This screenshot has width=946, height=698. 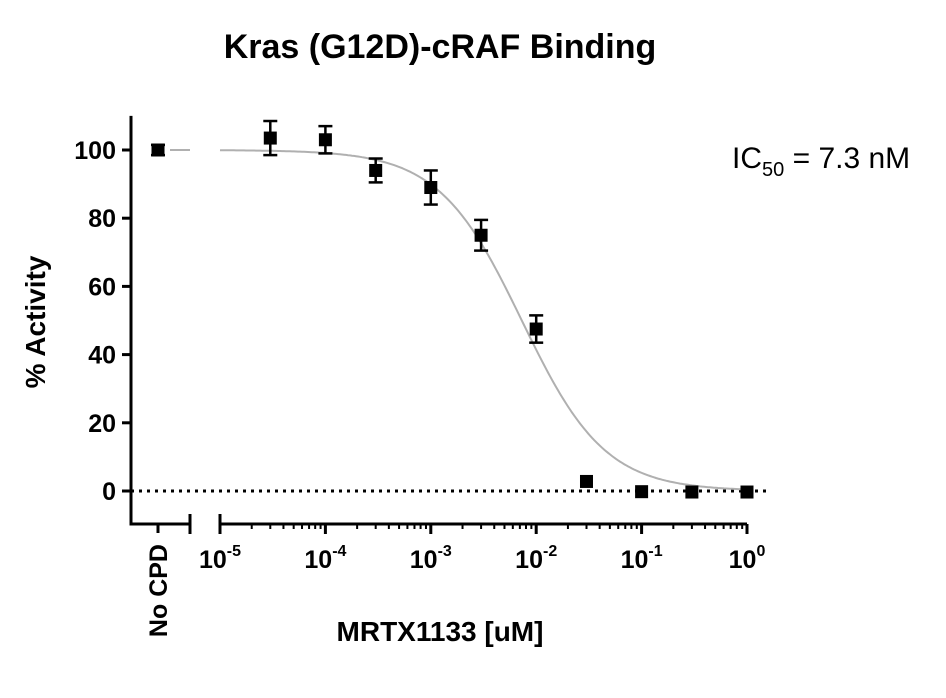 What do you see at coordinates (325, 558) in the screenshot?
I see `x-tick-label-1: 10⁻⁴` at bounding box center [325, 558].